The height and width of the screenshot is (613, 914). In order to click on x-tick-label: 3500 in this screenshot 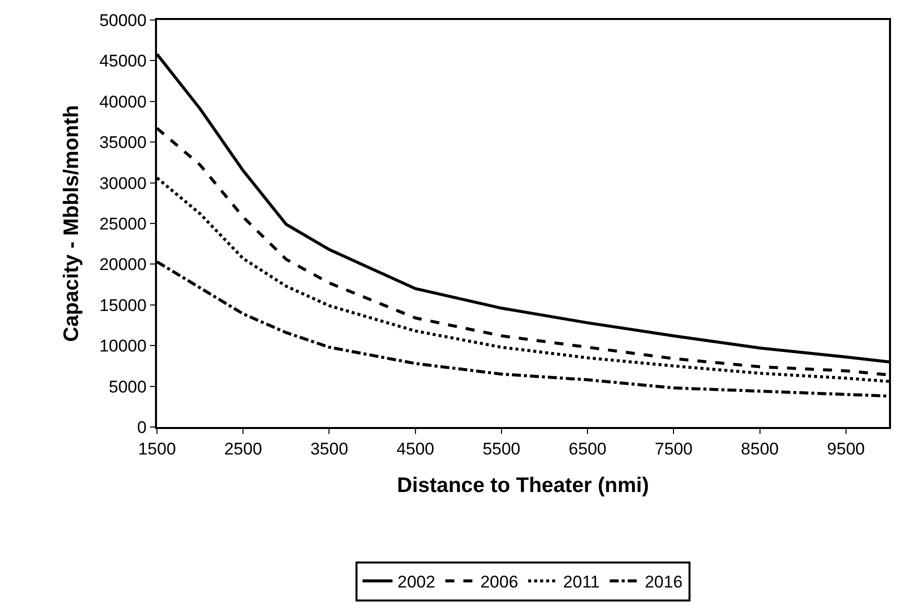, I will do `click(329, 448)`.